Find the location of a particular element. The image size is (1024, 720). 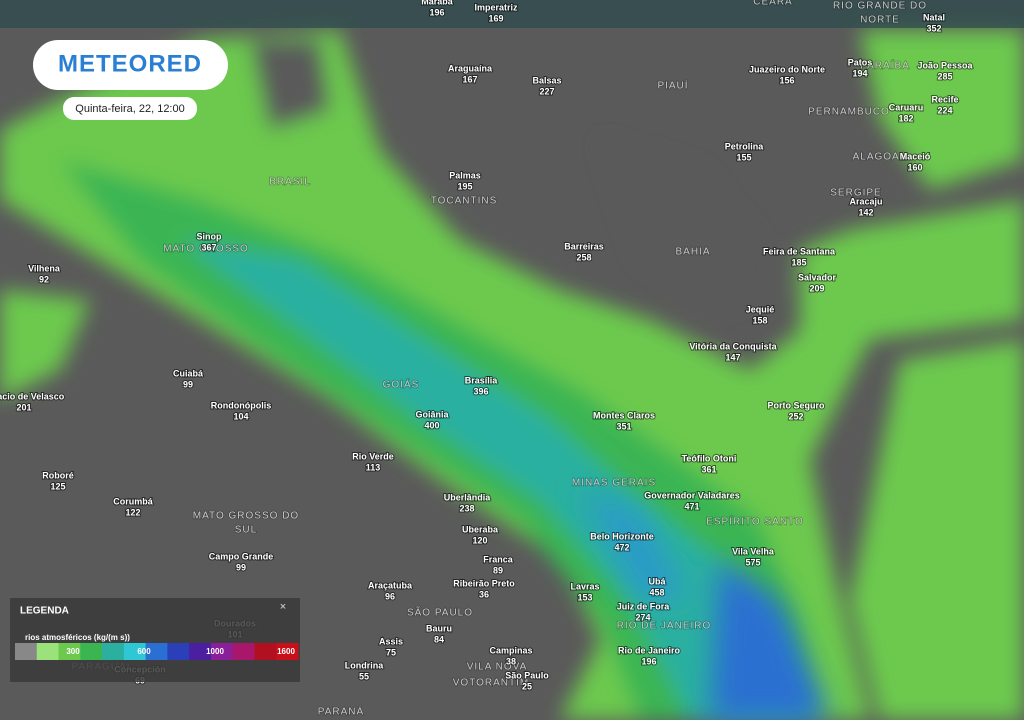

region-label: PIAUÍ is located at coordinates (672, 85).